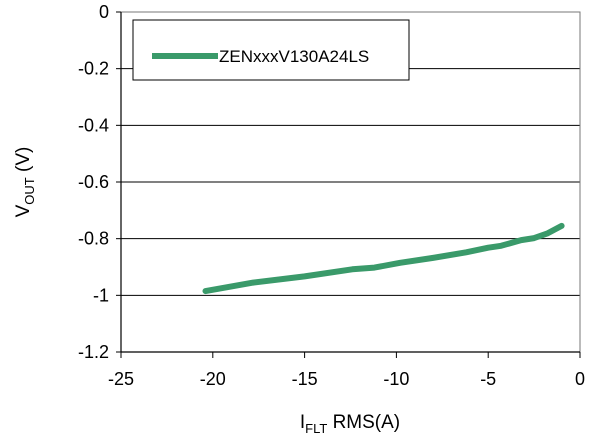  I want to click on x-tick-label: -20, so click(213, 379).